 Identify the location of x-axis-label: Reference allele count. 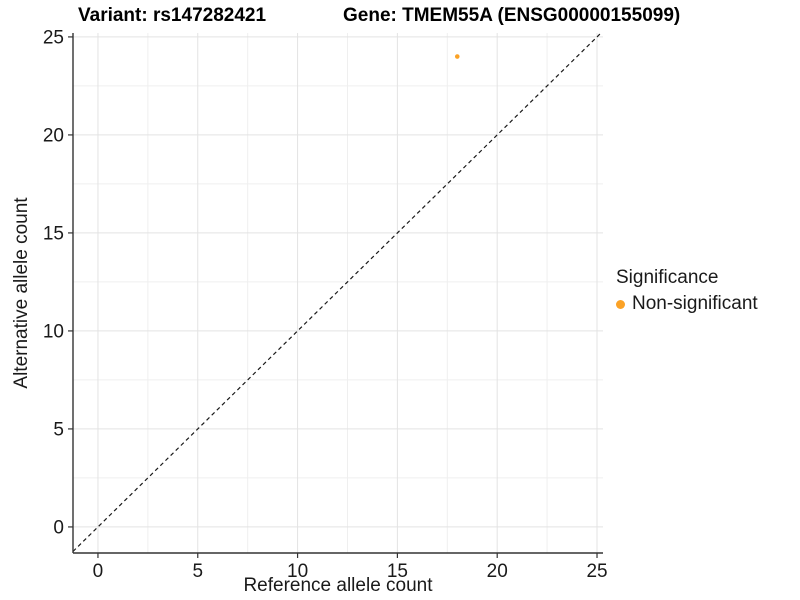
(338, 585).